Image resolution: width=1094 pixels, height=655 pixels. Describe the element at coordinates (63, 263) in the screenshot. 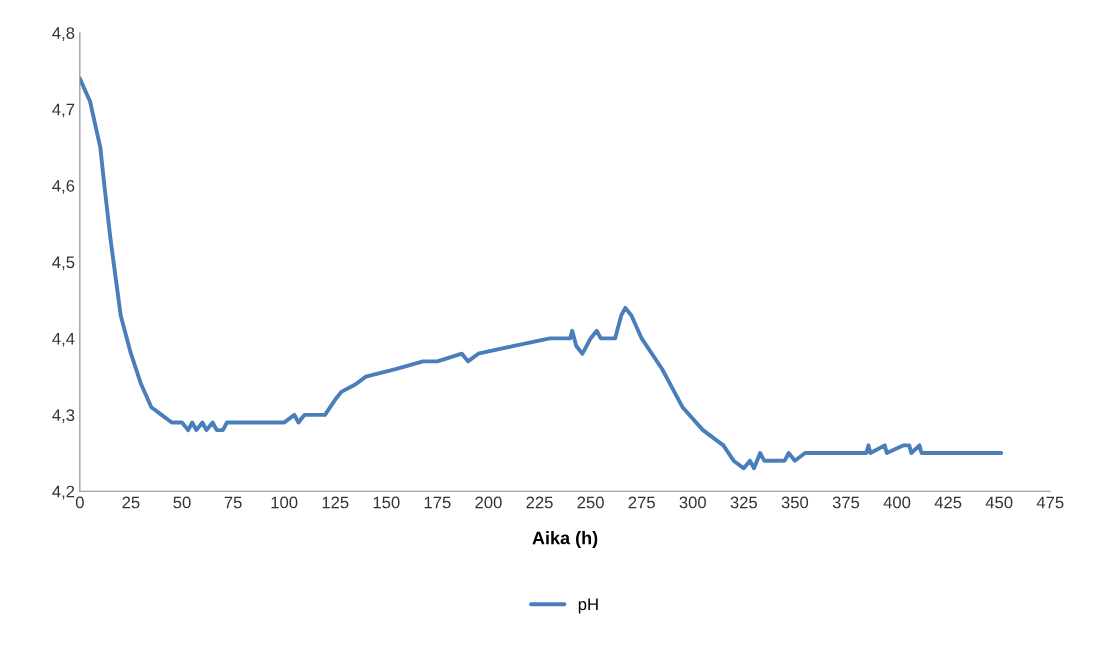

I see `y-tick-label: 4,5` at that location.